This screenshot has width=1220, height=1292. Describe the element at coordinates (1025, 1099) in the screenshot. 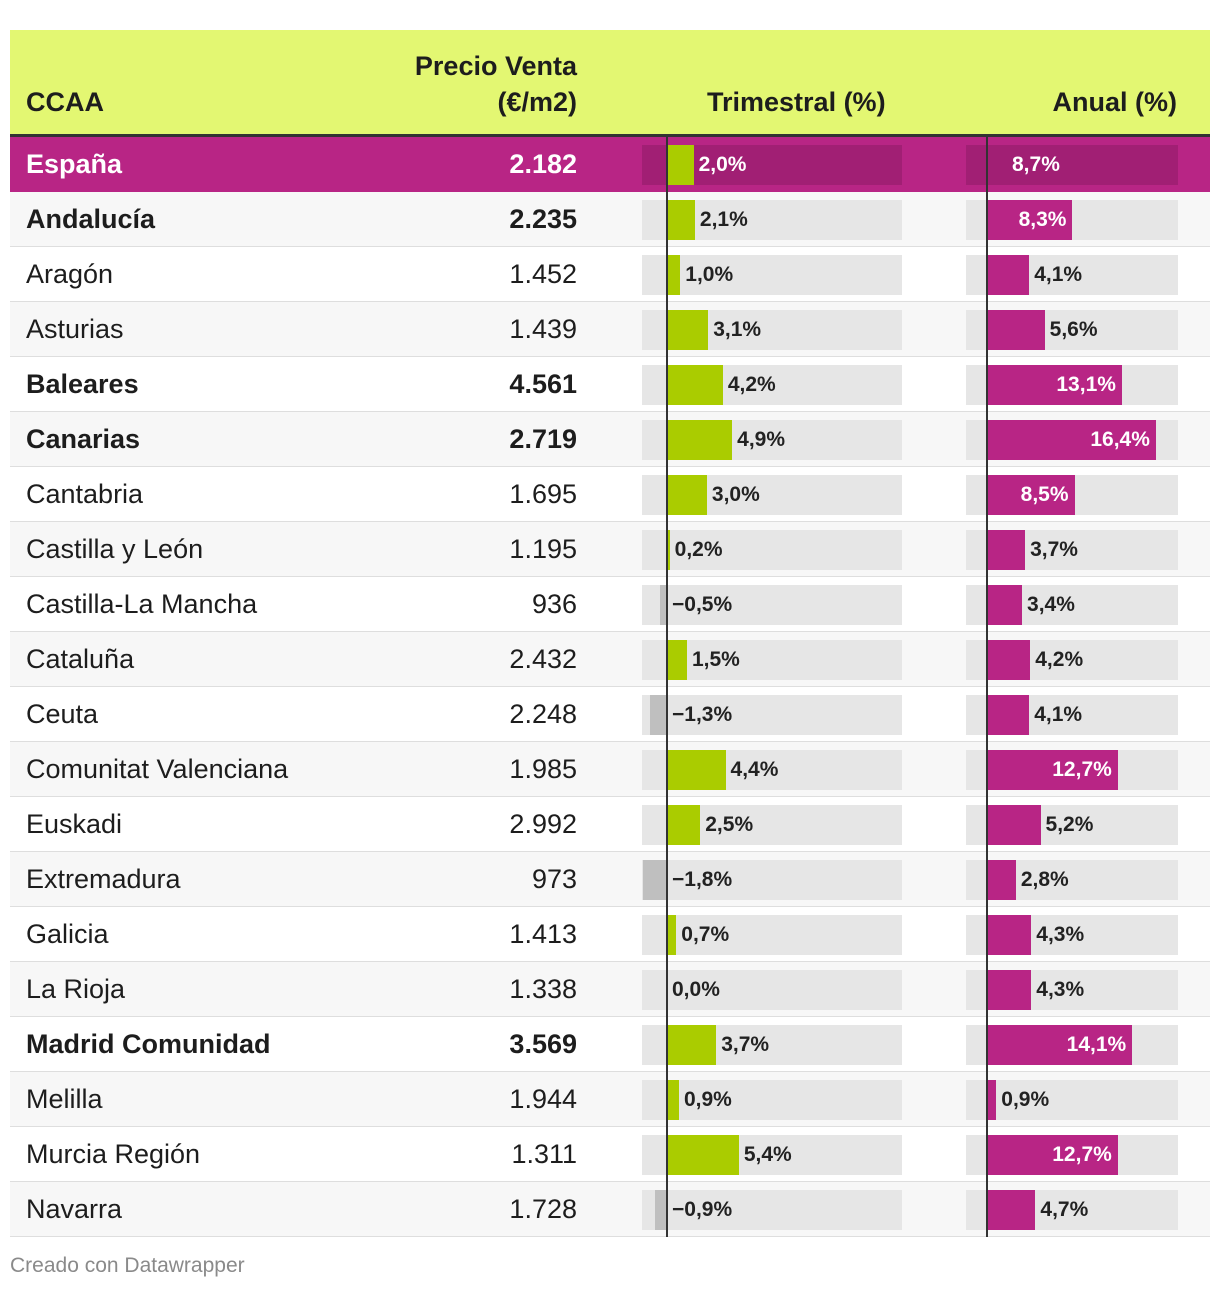

I see `anual-label: 0,9%` at that location.